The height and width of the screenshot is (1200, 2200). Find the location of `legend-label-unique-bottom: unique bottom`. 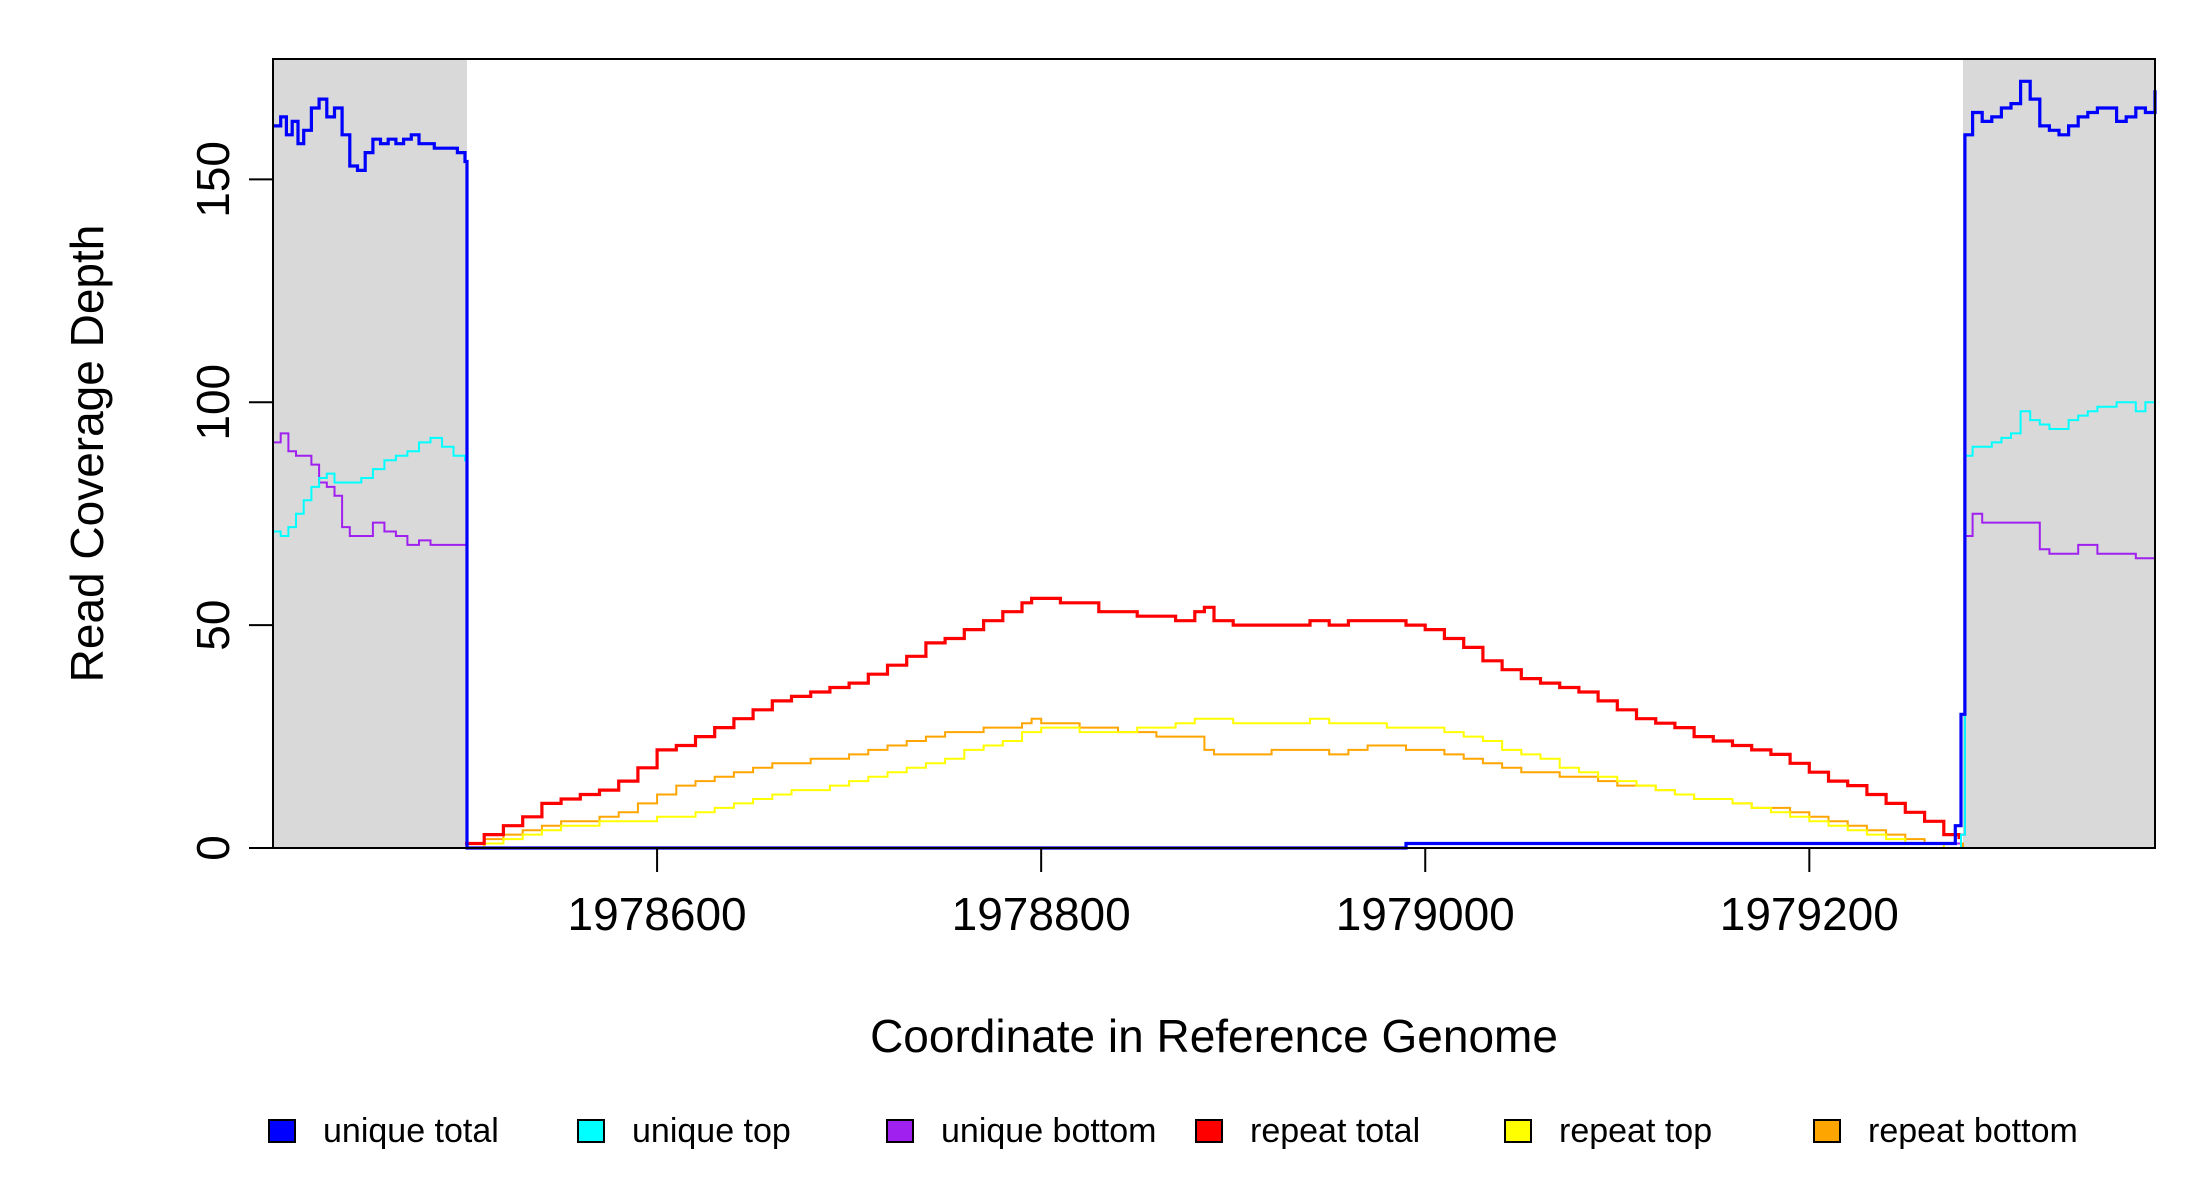

legend-label-unique-bottom: unique bottom is located at coordinates (1049, 1131).